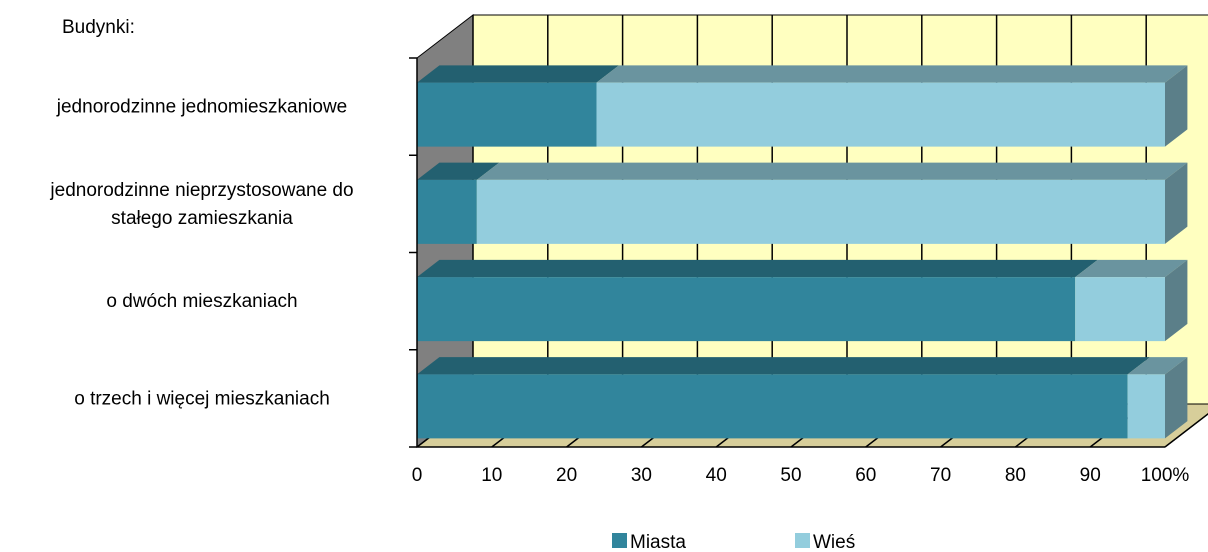  What do you see at coordinates (566, 475) in the screenshot?
I see `x-tick-label: 20` at bounding box center [566, 475].